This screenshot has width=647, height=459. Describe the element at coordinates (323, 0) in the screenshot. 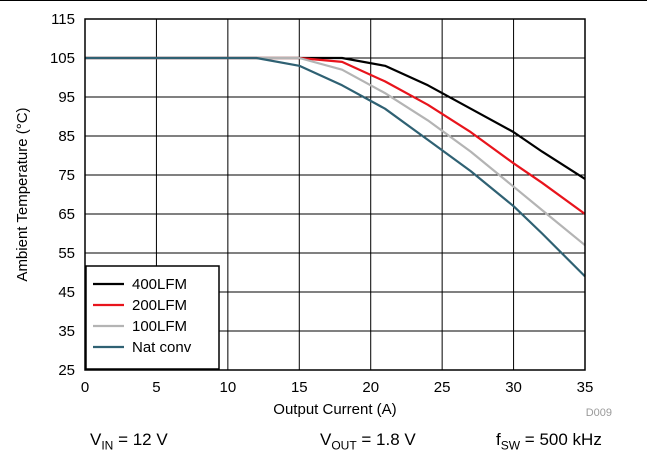

I see `top-rule` at that location.